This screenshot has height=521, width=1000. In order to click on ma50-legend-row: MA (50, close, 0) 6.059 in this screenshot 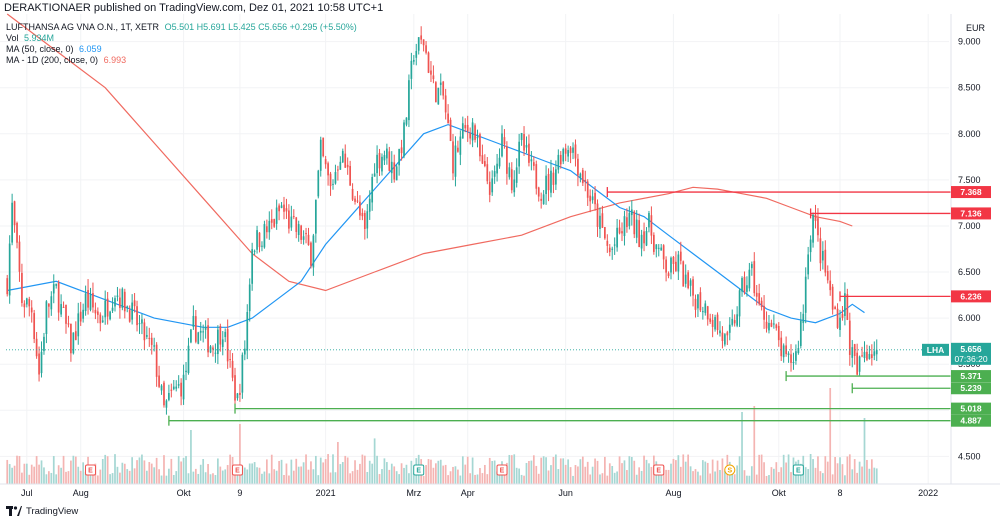, I will do `click(181, 49)`.